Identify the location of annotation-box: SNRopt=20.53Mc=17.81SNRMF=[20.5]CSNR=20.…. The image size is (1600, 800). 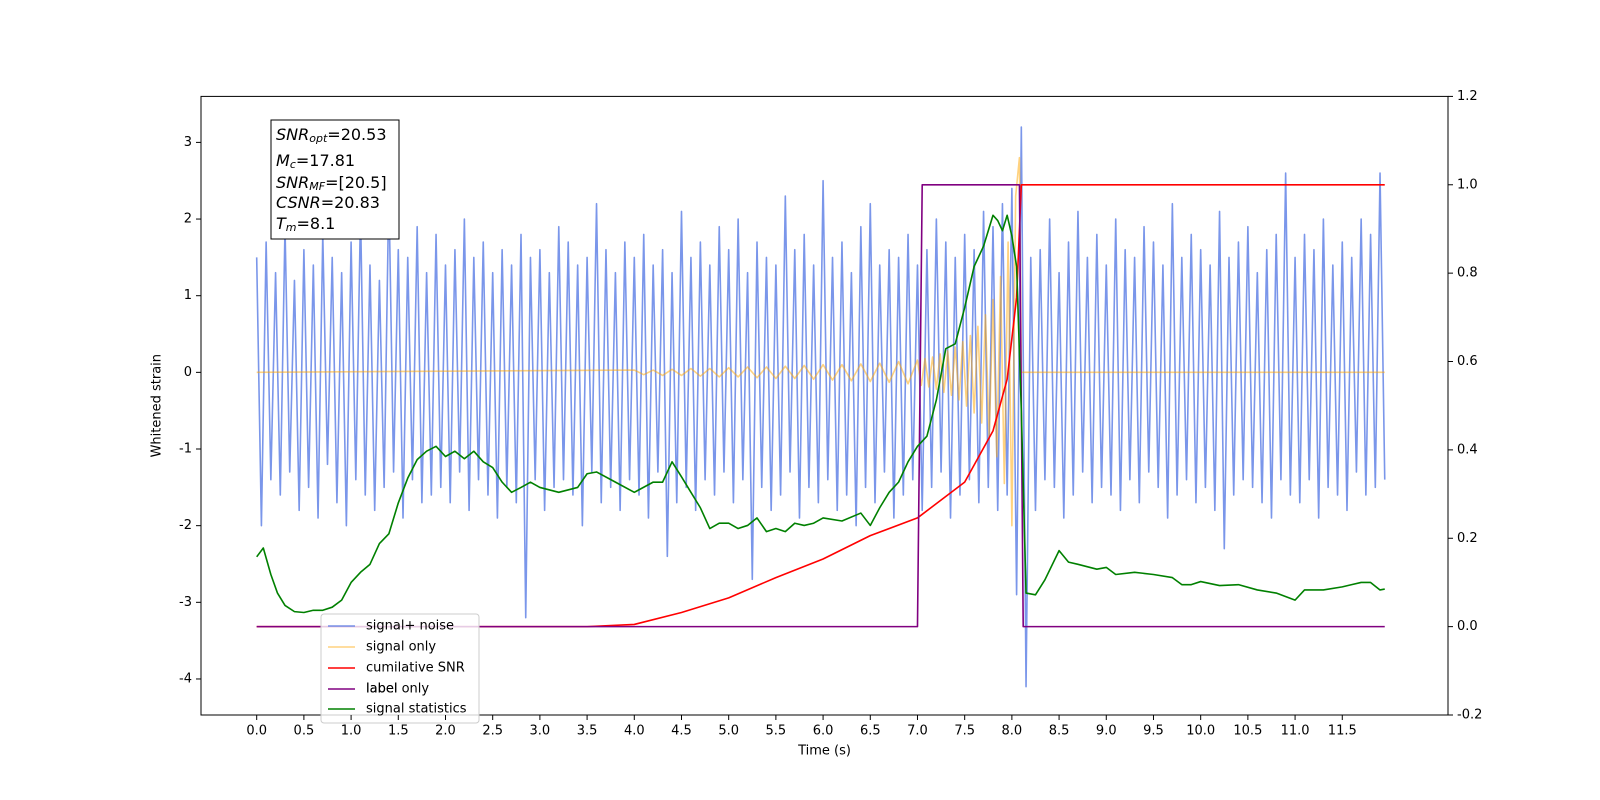
(335, 179).